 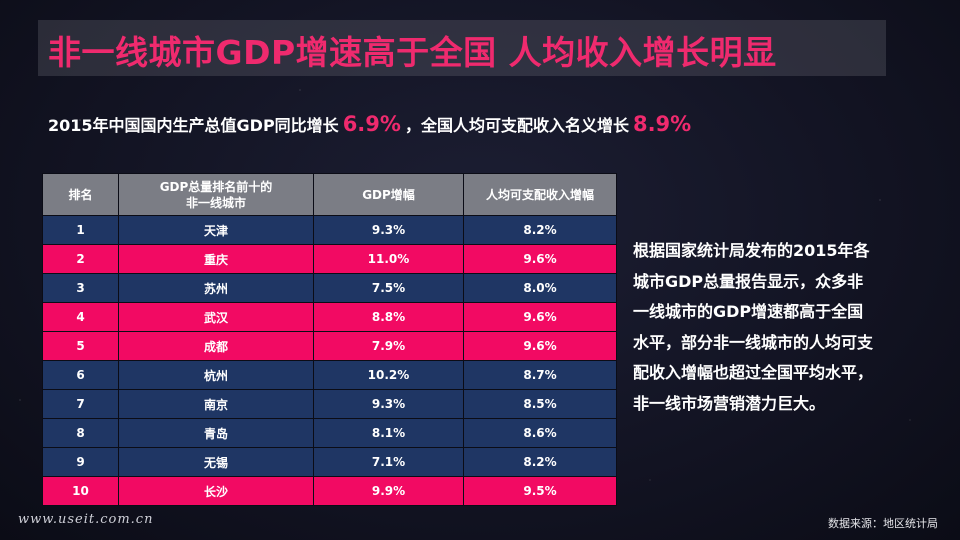 I want to click on table-row: 7 南京 9.3% 8.5%, so click(x=329, y=404).